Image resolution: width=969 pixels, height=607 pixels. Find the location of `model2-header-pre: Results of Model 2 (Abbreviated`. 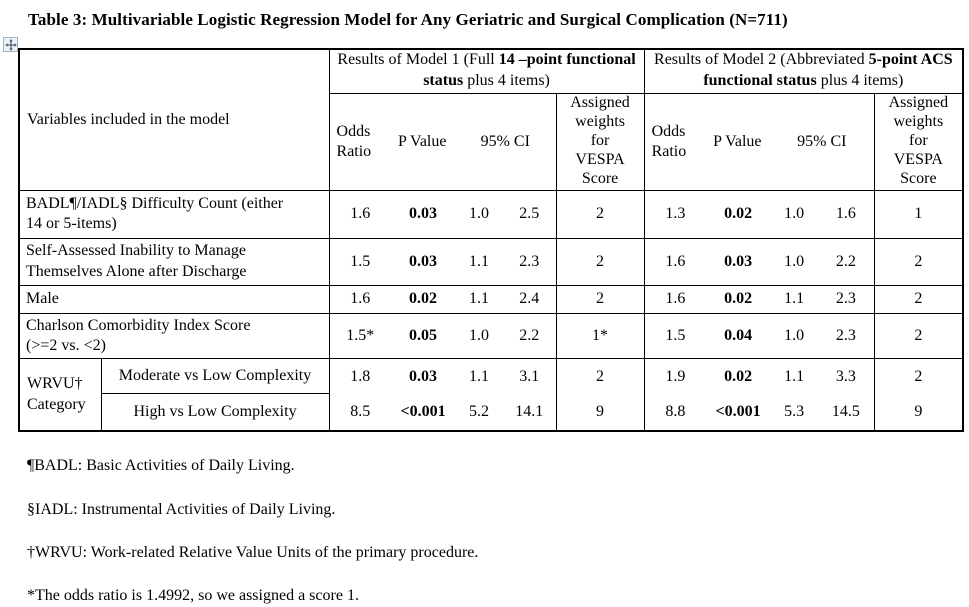

model2-header-pre: Results of Model 2 (Abbreviated is located at coordinates (761, 60).